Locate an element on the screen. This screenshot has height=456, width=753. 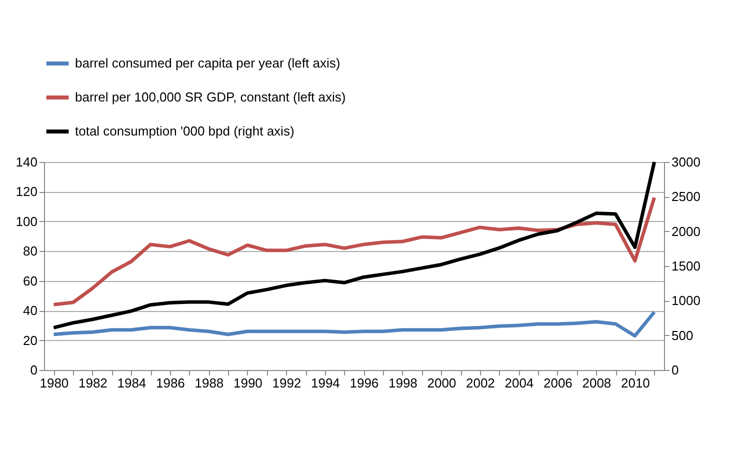
x-tick-label: 2008 is located at coordinates (597, 383).